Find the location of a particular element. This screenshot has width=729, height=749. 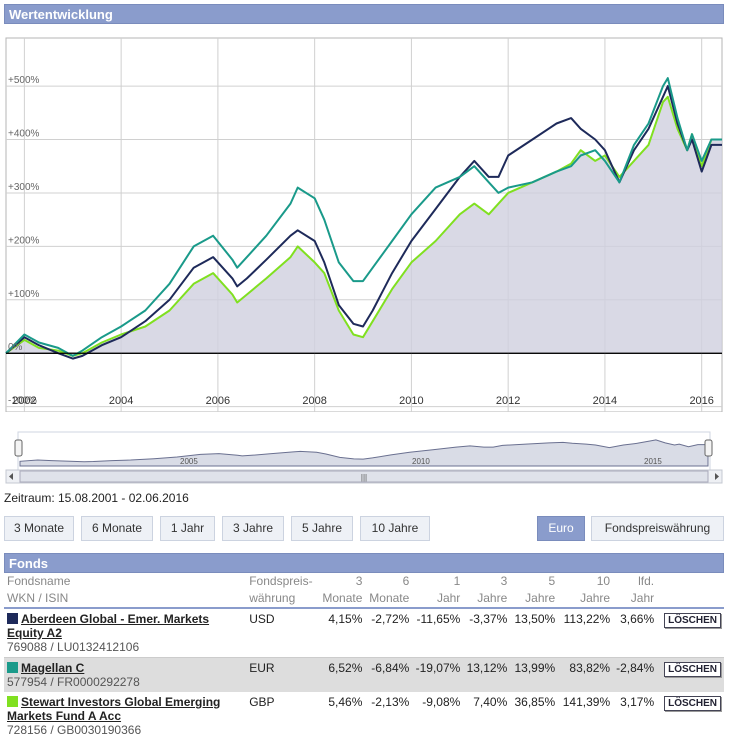

fund-1y: -11,65% is located at coordinates (438, 619).